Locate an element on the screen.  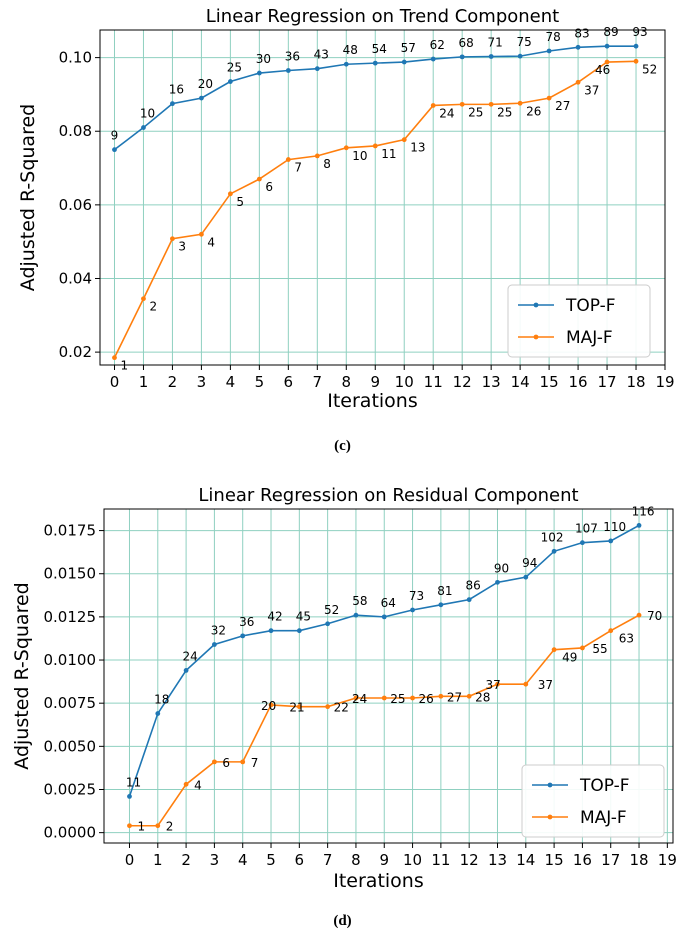
x-tick-label: 11 is located at coordinates (440, 860).